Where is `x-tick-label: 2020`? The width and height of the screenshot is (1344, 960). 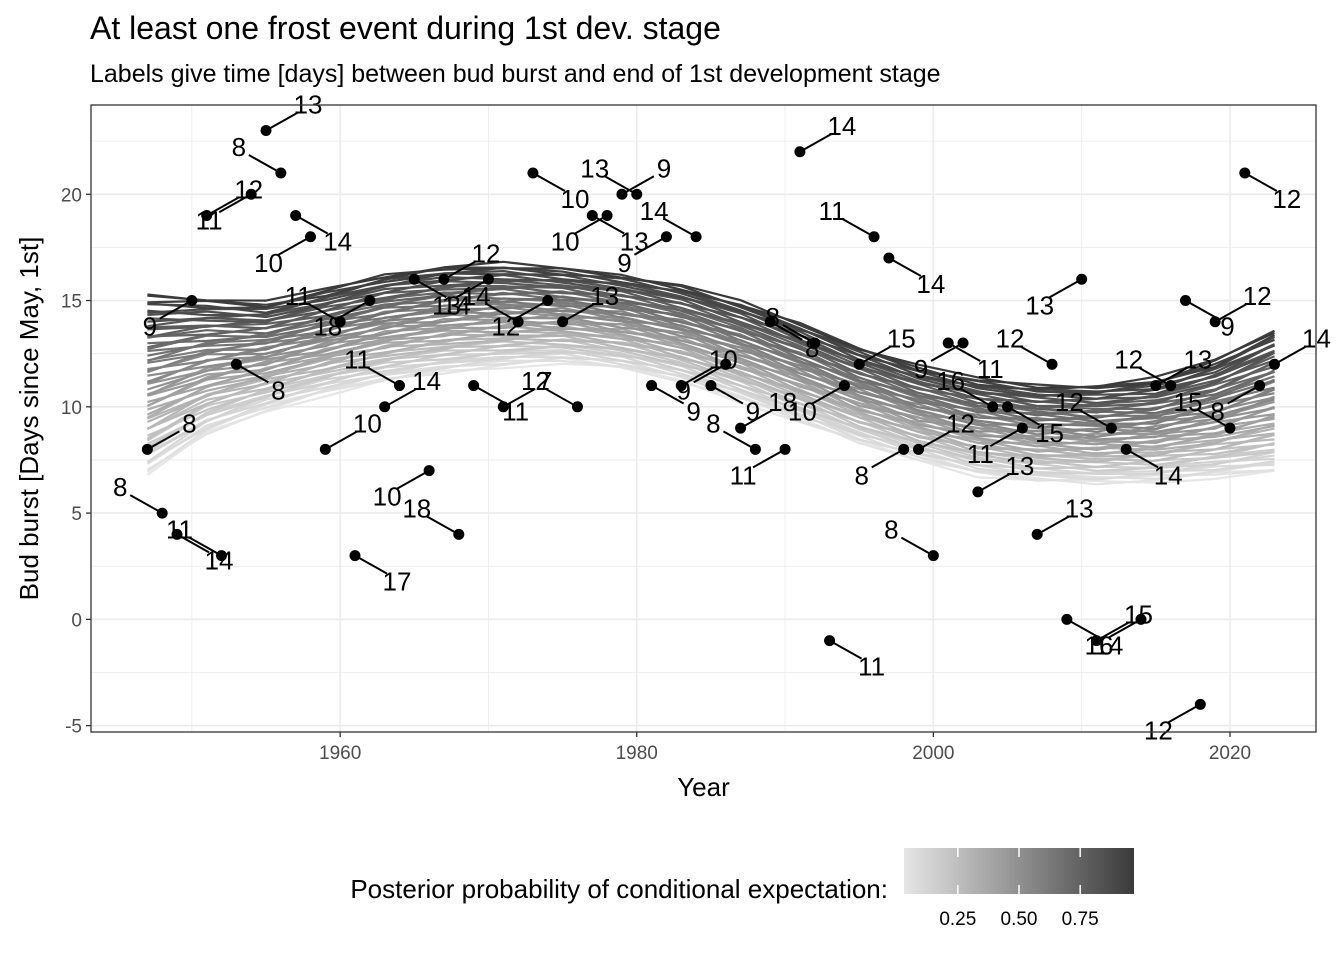 x-tick-label: 2020 is located at coordinates (1230, 753).